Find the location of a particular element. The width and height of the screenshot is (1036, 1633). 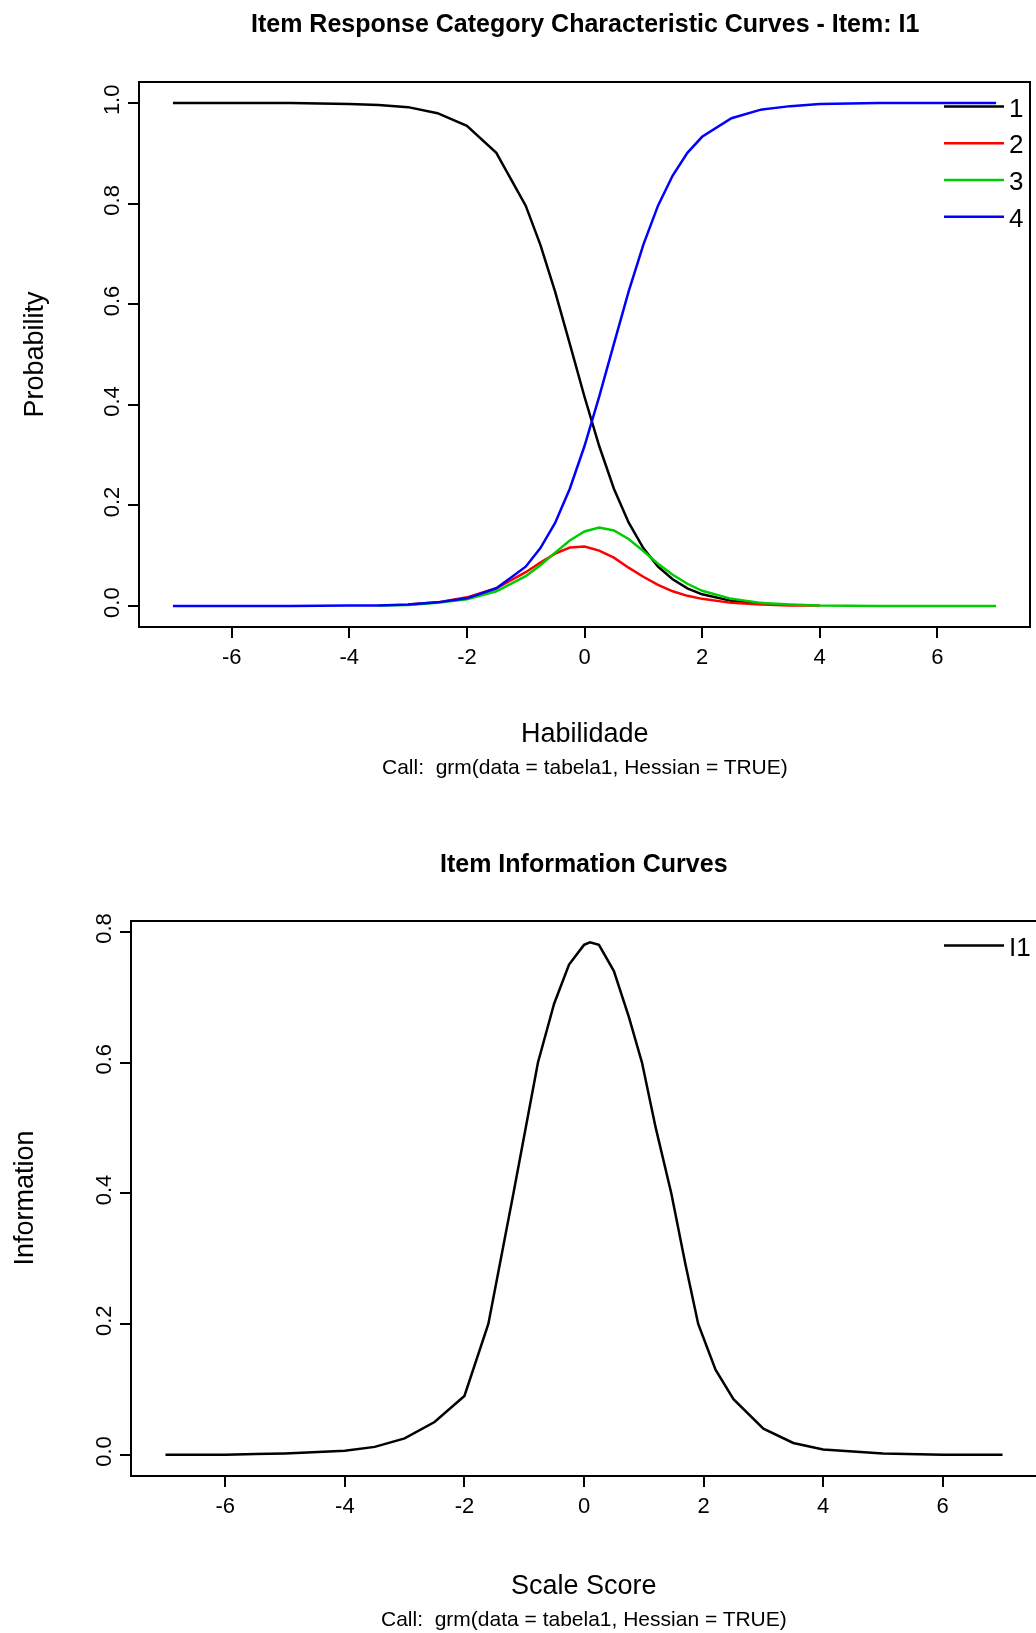

y-tick-label: 1.0 is located at coordinates (112, 100).